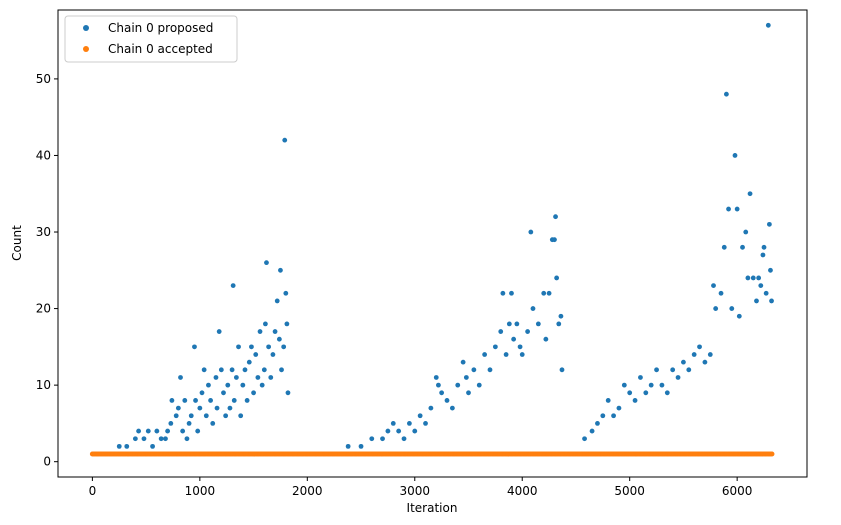  Describe the element at coordinates (151, 39) in the screenshot. I see `legend-box` at that location.